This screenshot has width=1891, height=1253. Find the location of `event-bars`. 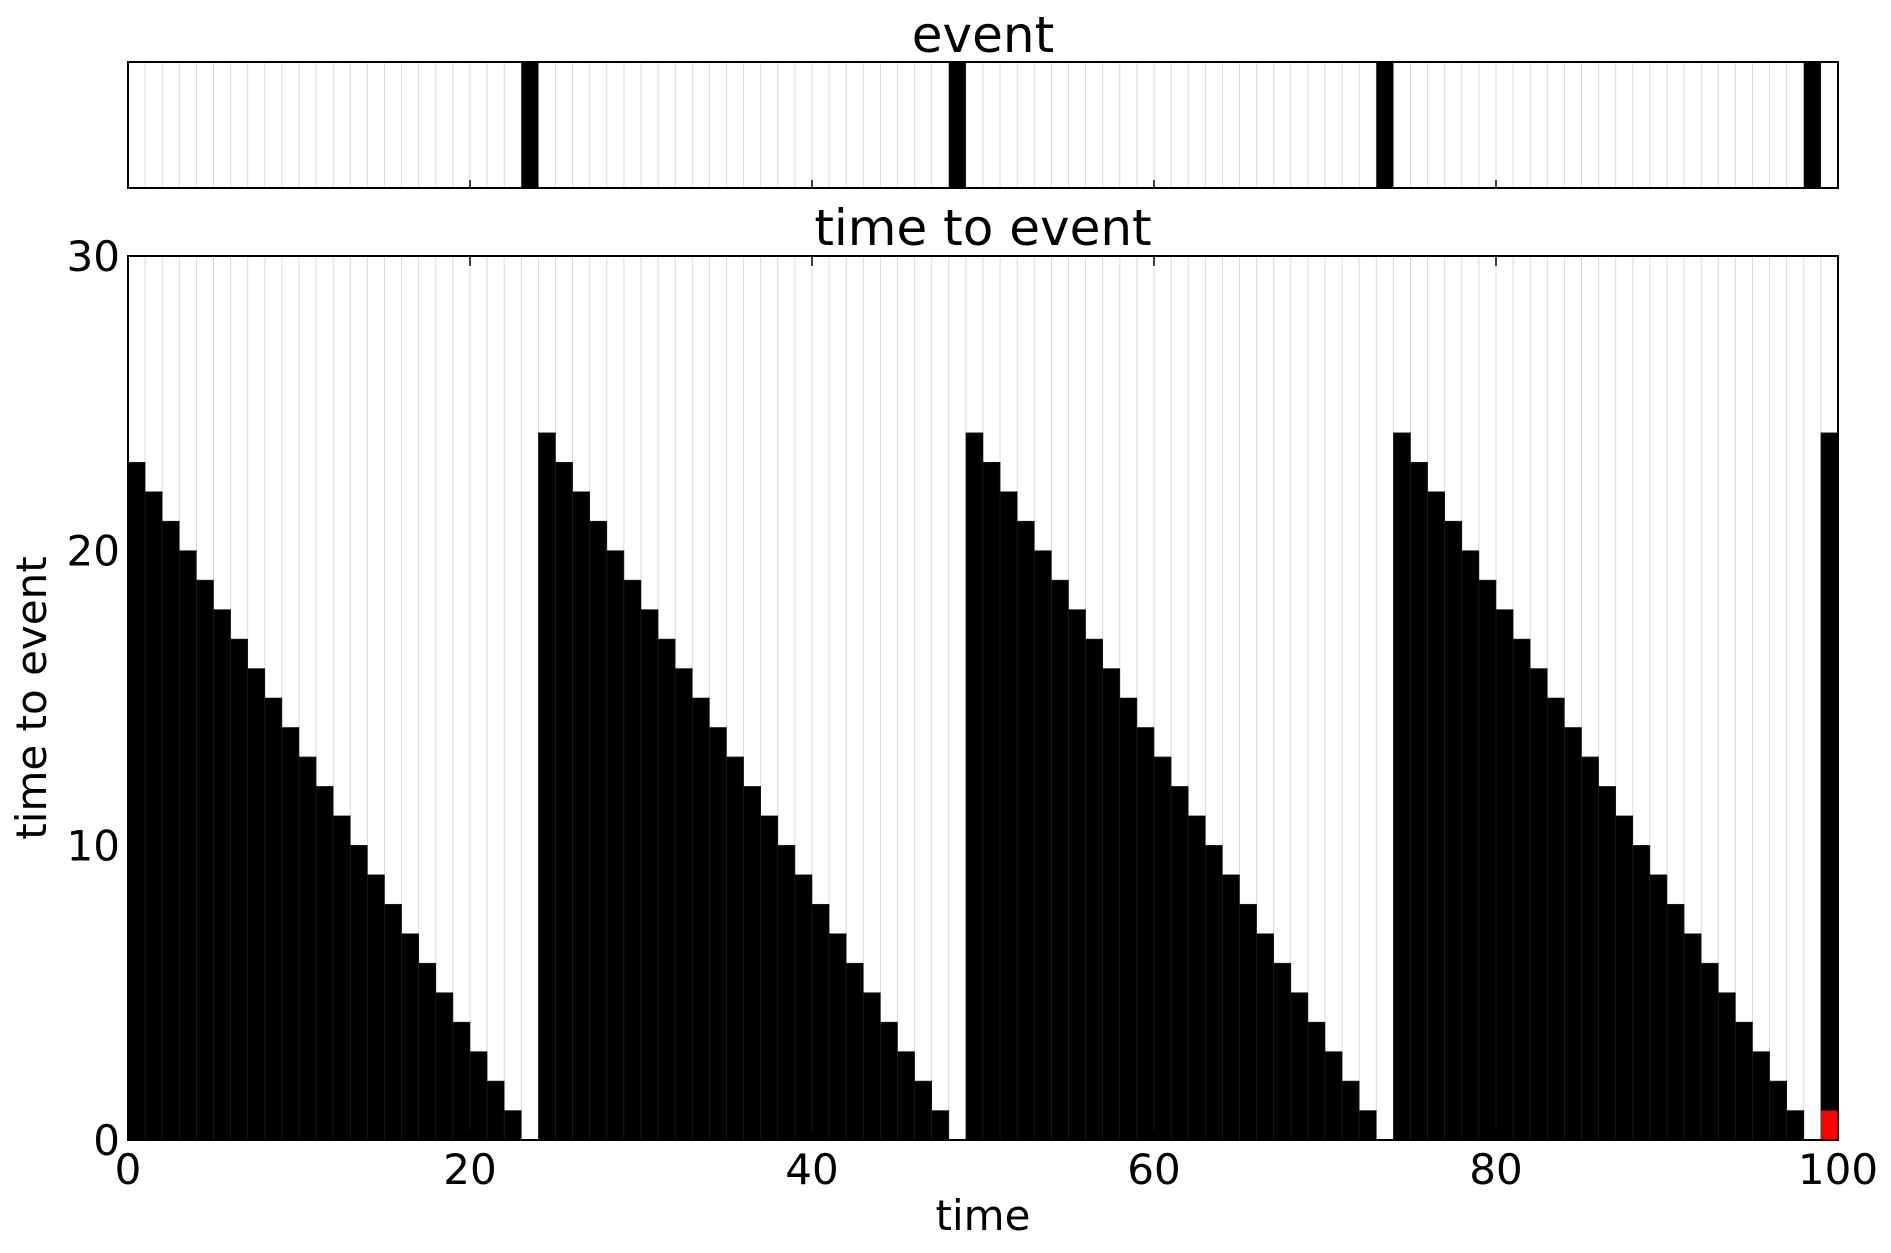

event-bars is located at coordinates (1171, 125).